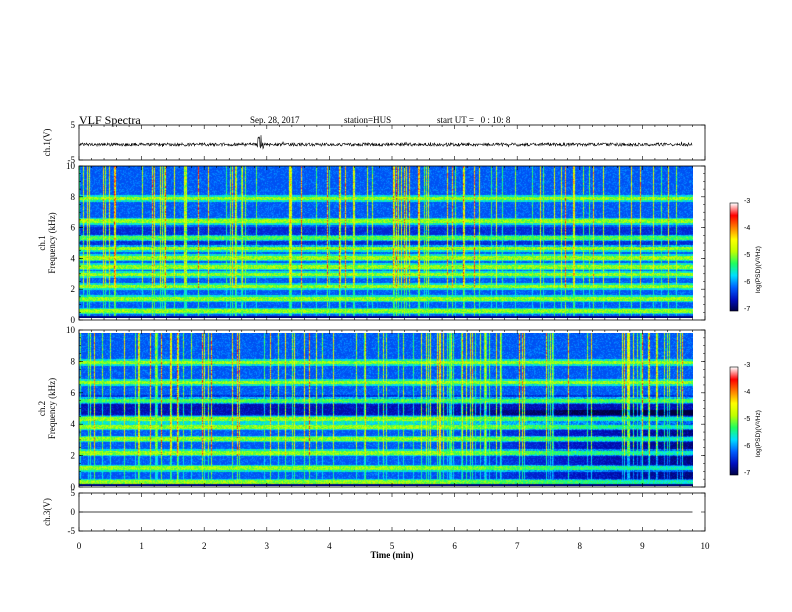  I want to click on cb2-tick-4: -4, so click(747, 392).